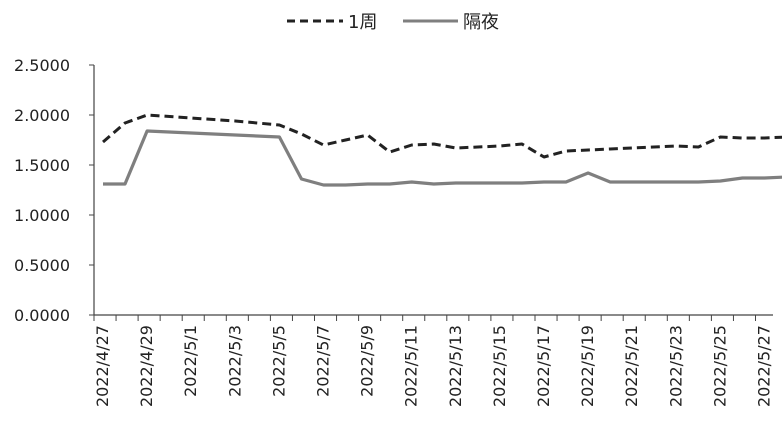  I want to click on x-tick-label: 2022/5/19, so click(587, 366).